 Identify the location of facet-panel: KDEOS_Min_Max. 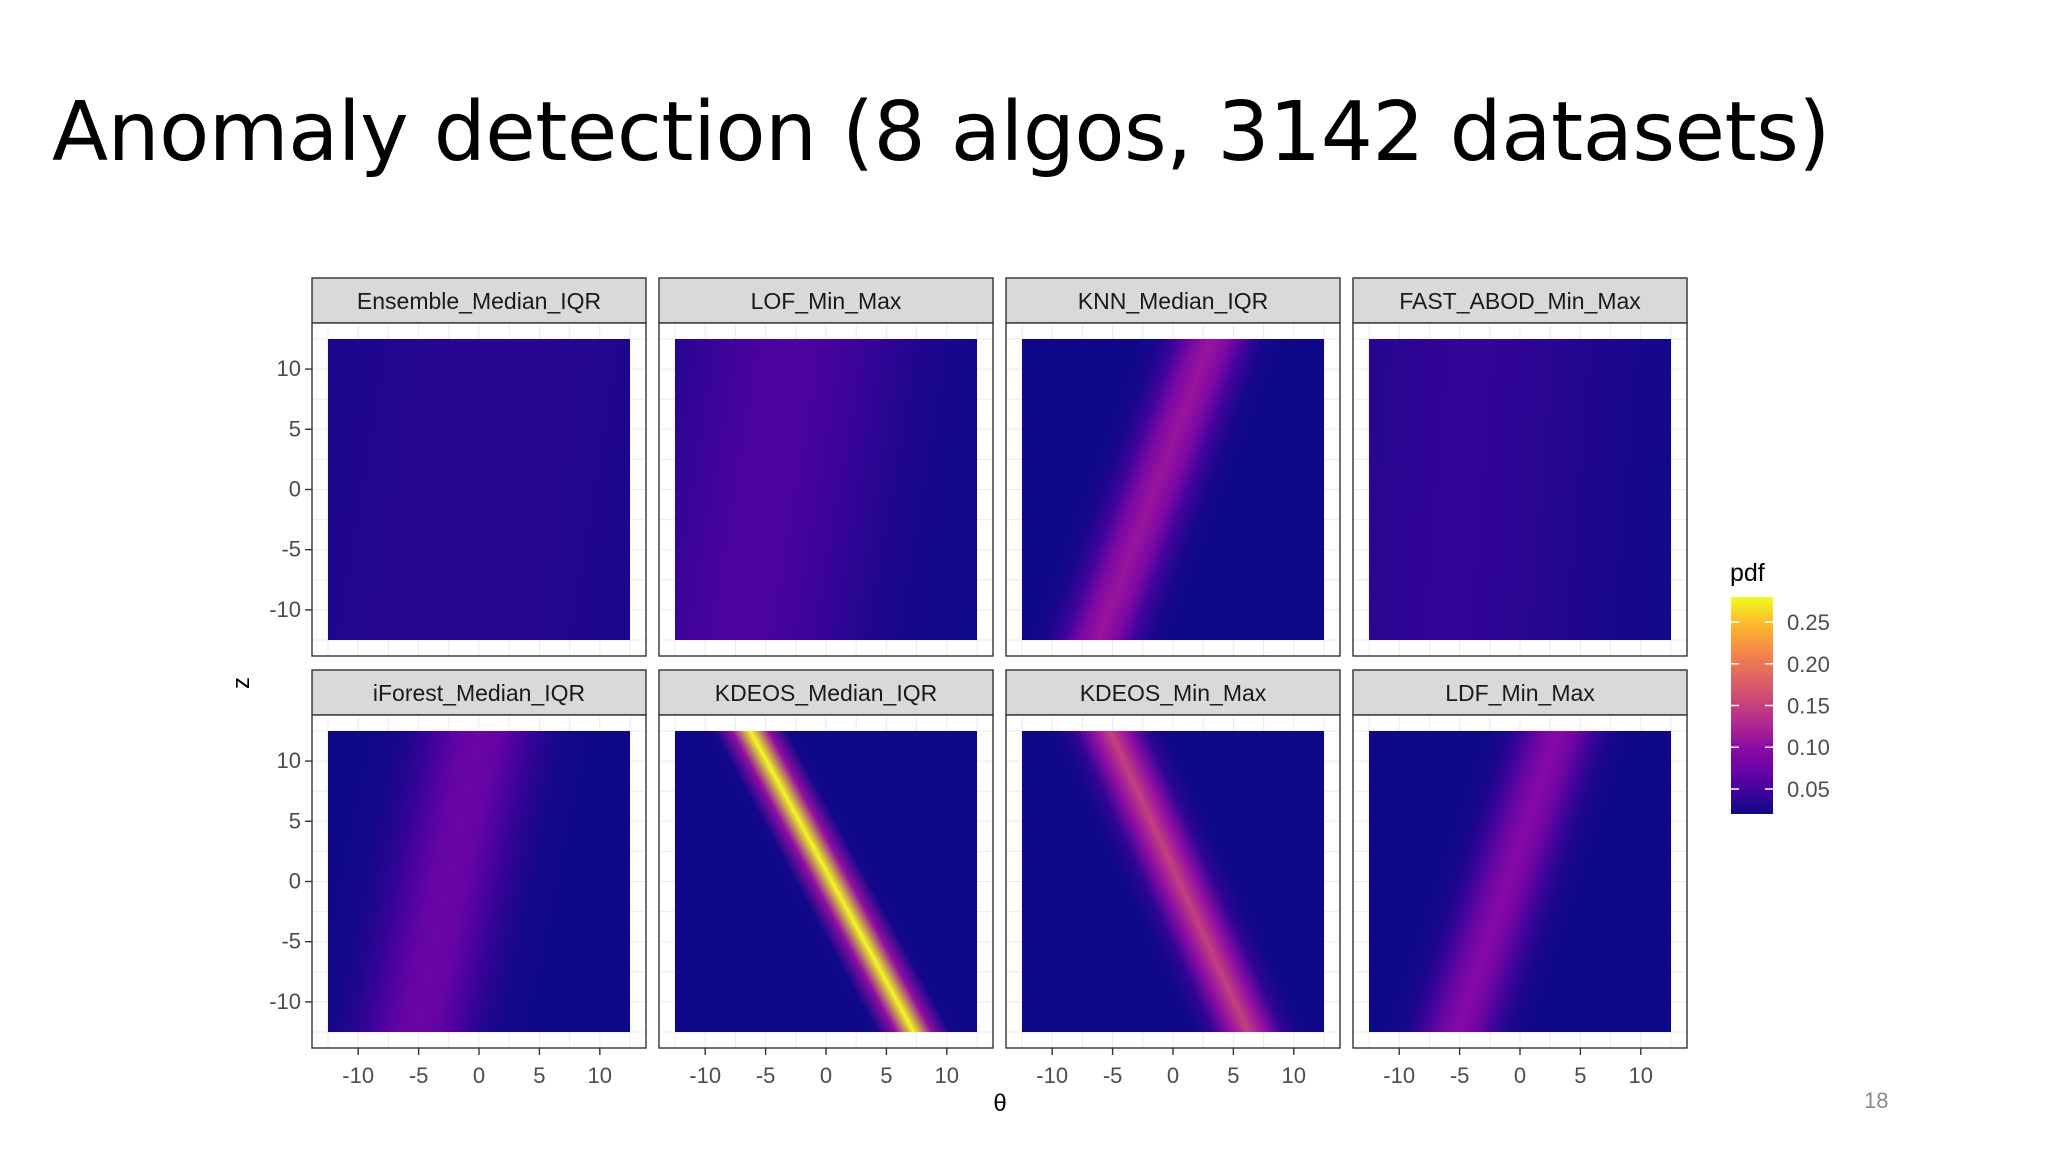
(1173, 859).